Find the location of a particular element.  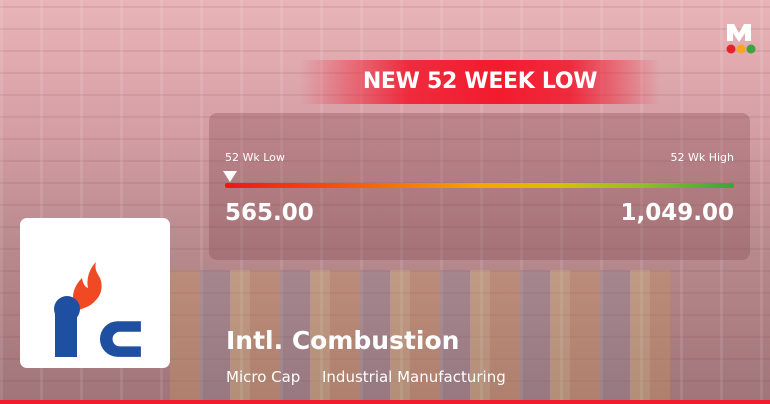

range-bar is located at coordinates (479, 185).